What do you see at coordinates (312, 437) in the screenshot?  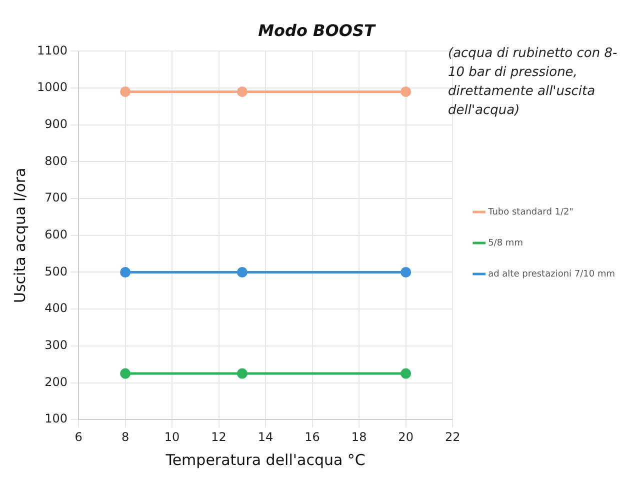 I see `x-tick-label: 16` at bounding box center [312, 437].